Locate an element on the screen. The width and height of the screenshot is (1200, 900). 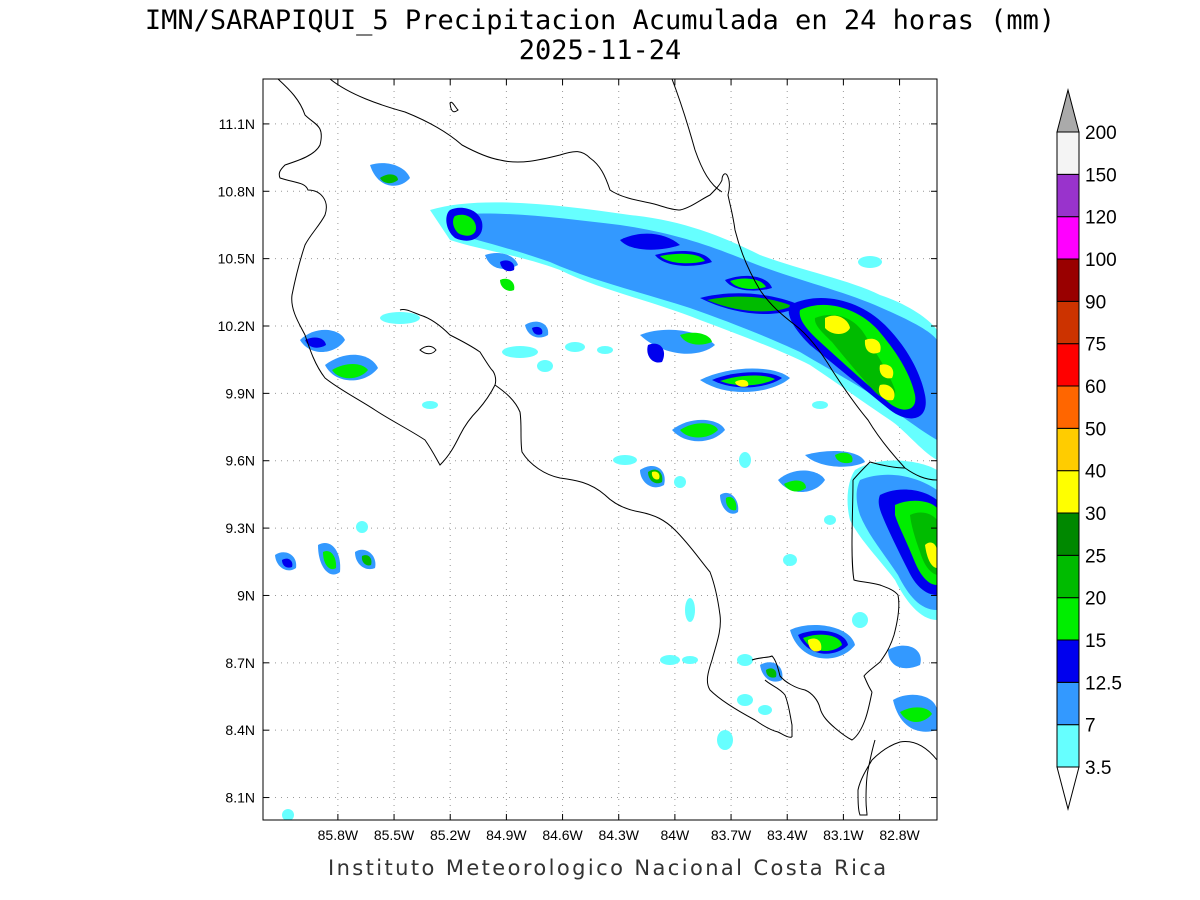
lon-tick-label: 84.3W is located at coordinates (618, 835).